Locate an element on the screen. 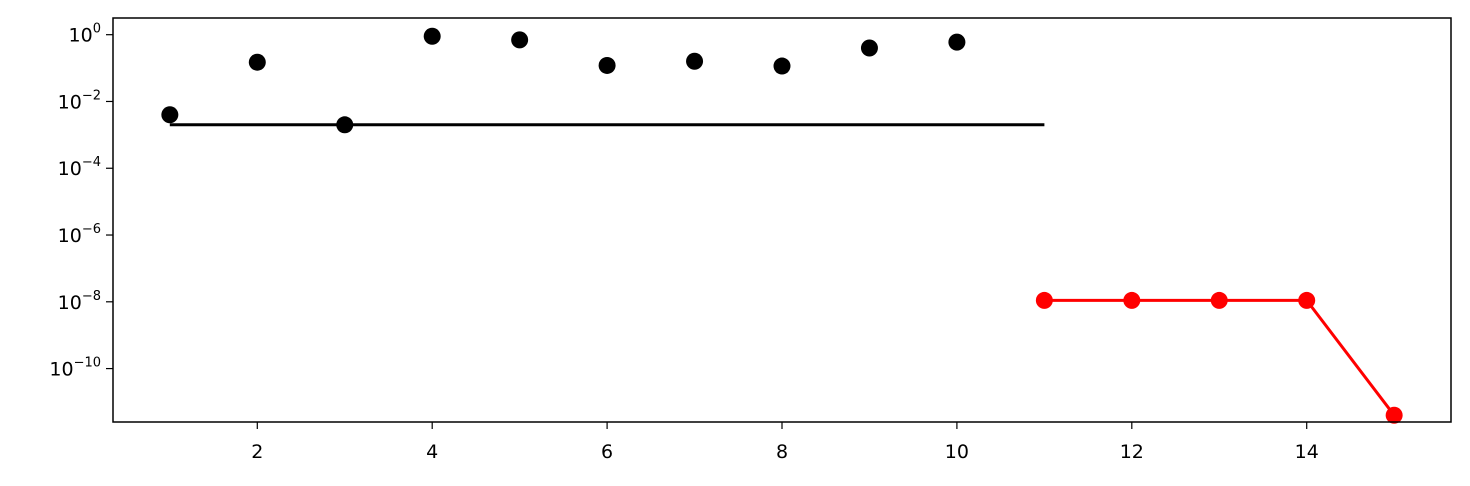 The height and width of the screenshot is (486, 1470). series-line is located at coordinates (1220, 357).